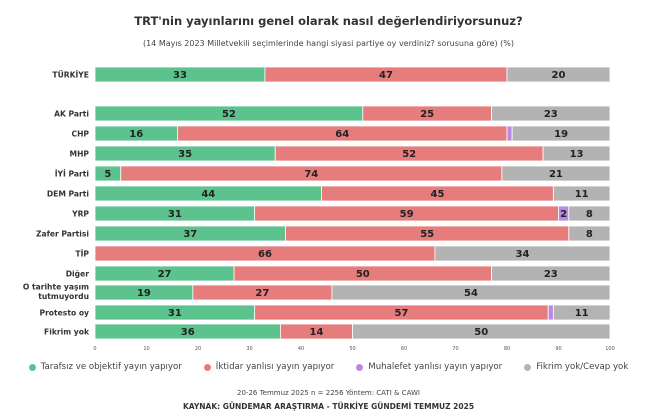  What do you see at coordinates (56, 292) in the screenshot?
I see `category-label: O tarihte yaşım tutmuyordu` at bounding box center [56, 292].